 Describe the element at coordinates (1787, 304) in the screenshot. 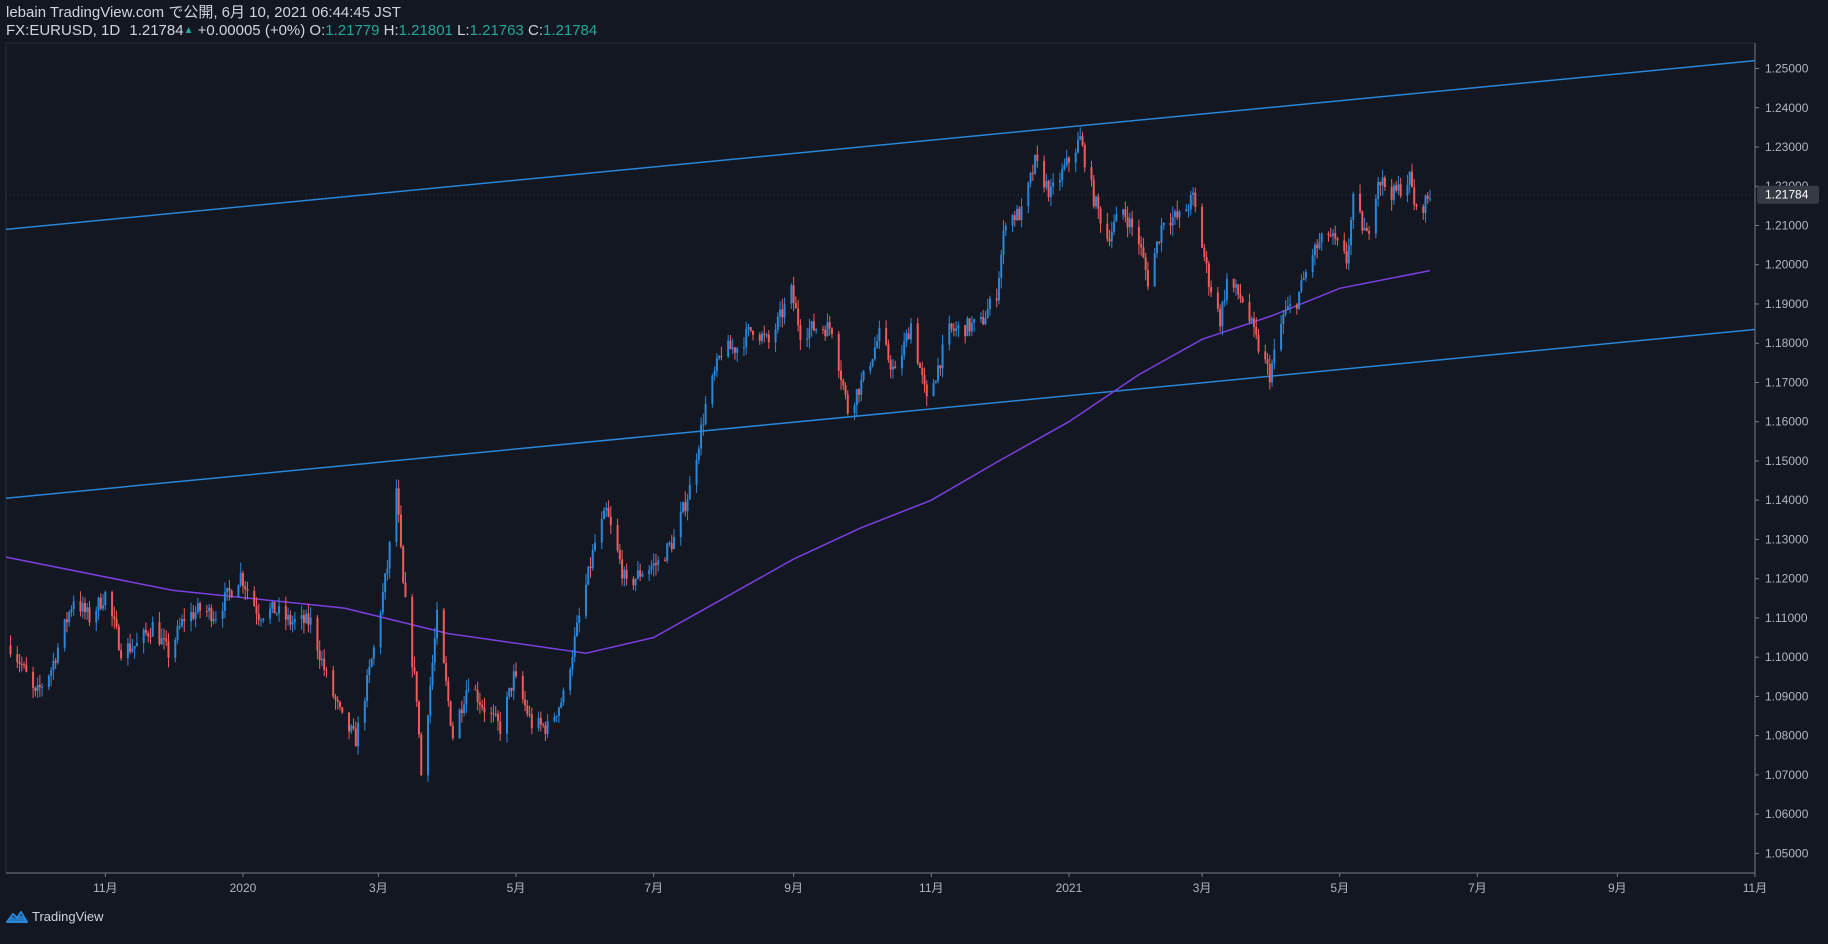

I see `y-tick-label: 1.19000` at that location.